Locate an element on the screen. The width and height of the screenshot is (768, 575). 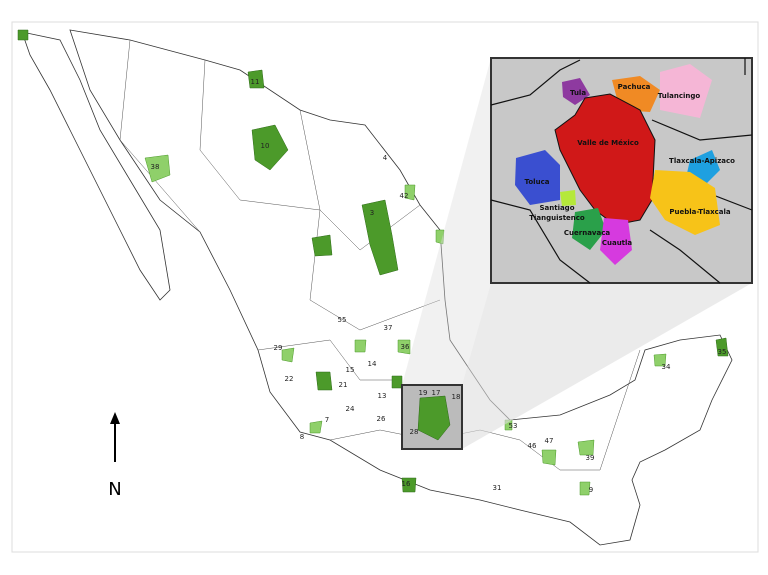
region-number: 10 is located at coordinates (265, 146).